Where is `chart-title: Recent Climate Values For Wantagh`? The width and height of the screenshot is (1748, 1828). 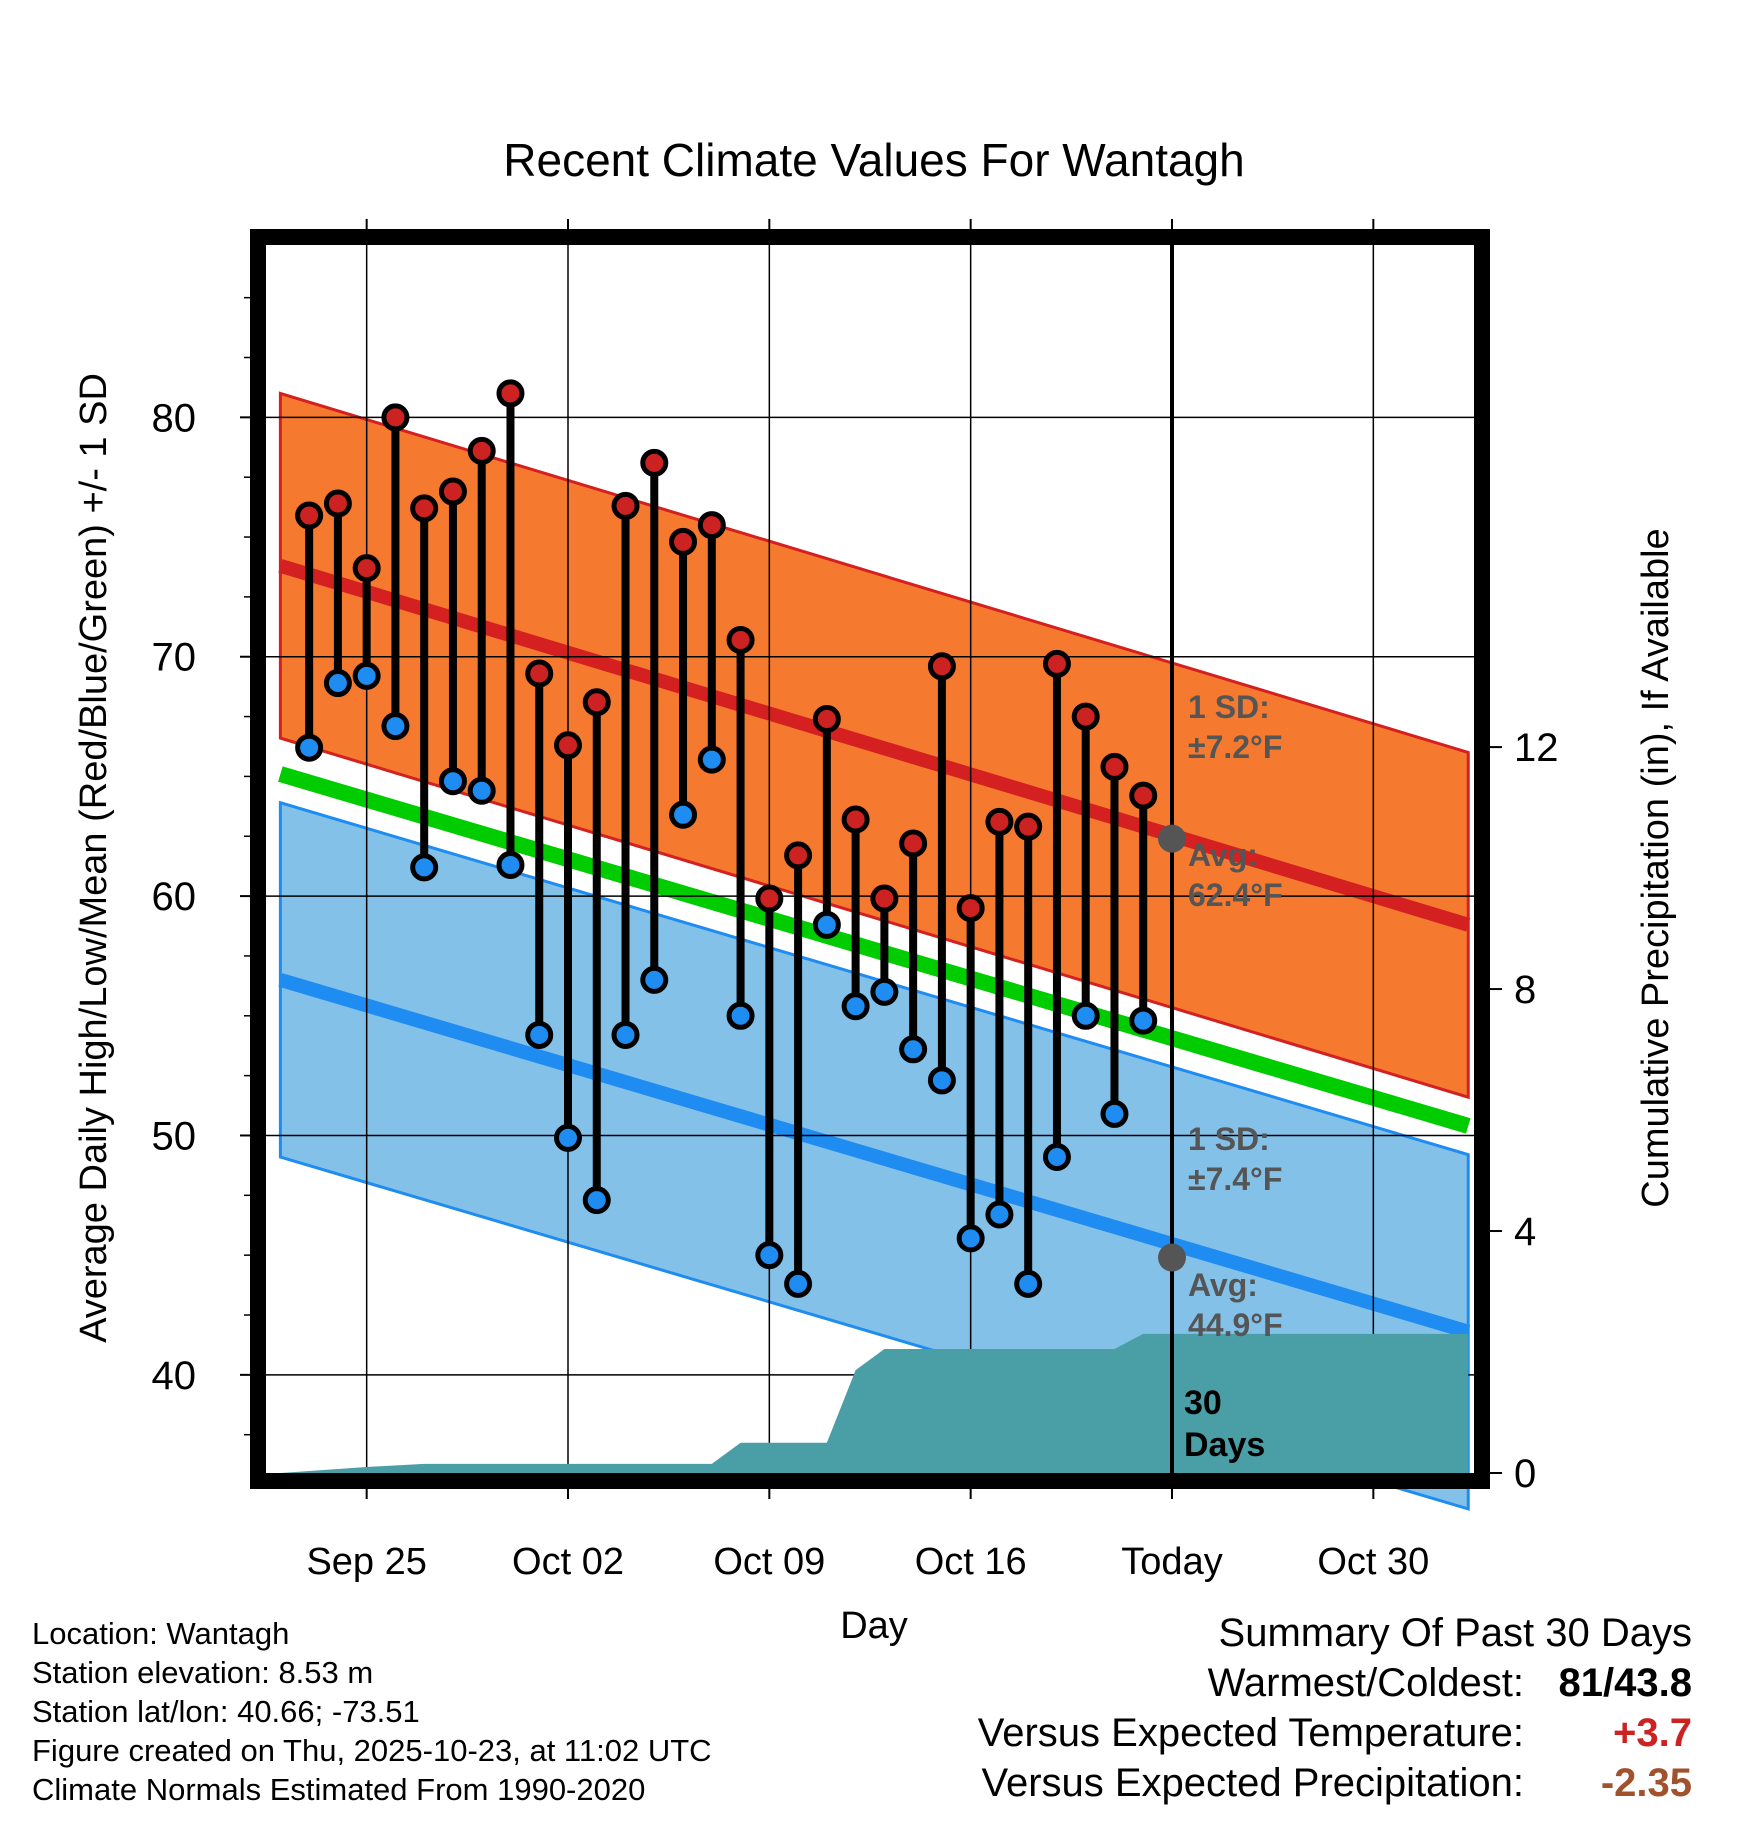
chart-title: Recent Climate Values For Wantagh is located at coordinates (873, 160).